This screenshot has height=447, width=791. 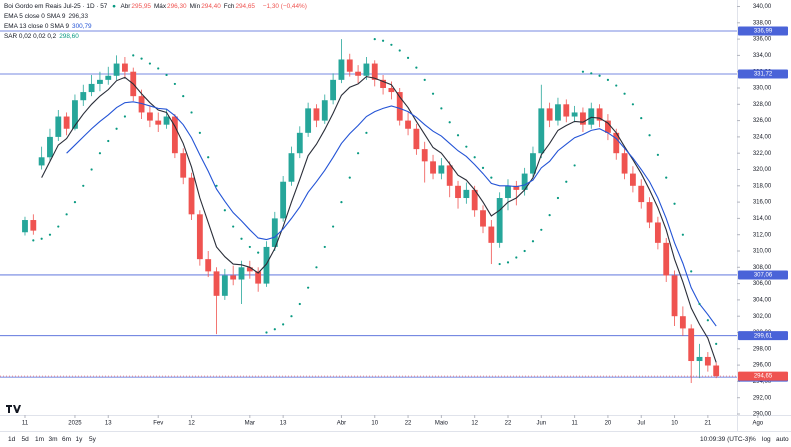 I want to click on y-tick-label: 338,00, so click(x=762, y=23).